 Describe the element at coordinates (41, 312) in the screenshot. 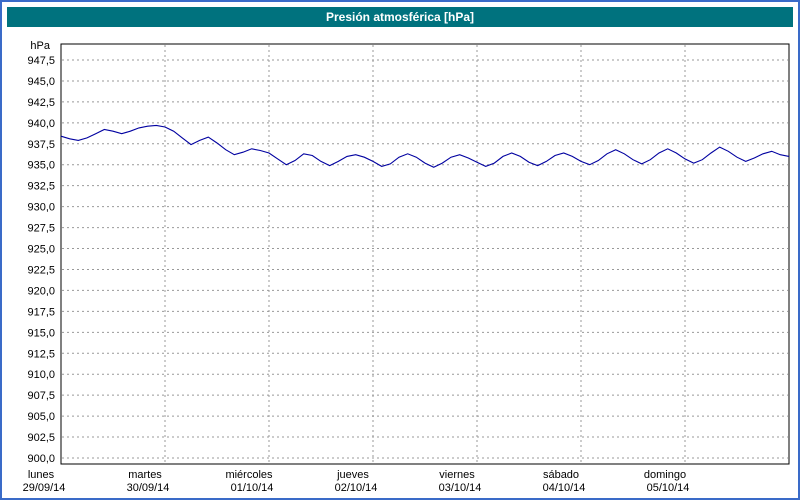

I see `y-tick-label: 917,5` at that location.